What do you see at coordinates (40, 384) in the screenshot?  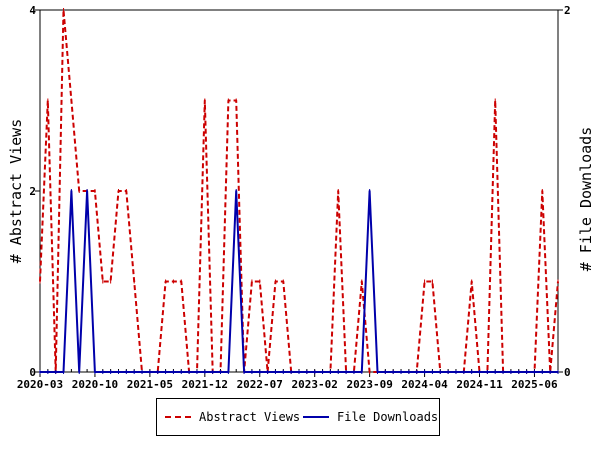 I see `x-tick-label: 2020-03` at bounding box center [40, 384].